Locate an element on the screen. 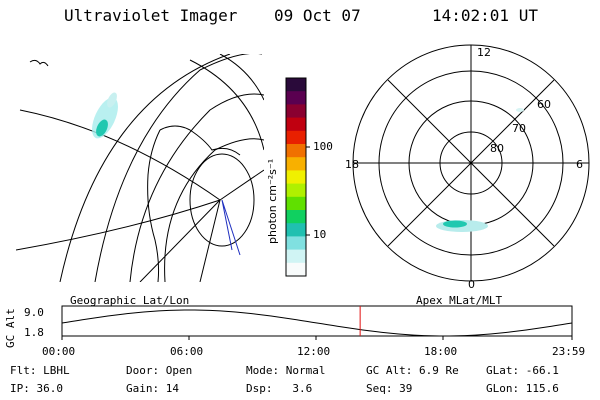 The image size is (600, 400). altitude-ytick-low: 1.8 is located at coordinates (34, 332).